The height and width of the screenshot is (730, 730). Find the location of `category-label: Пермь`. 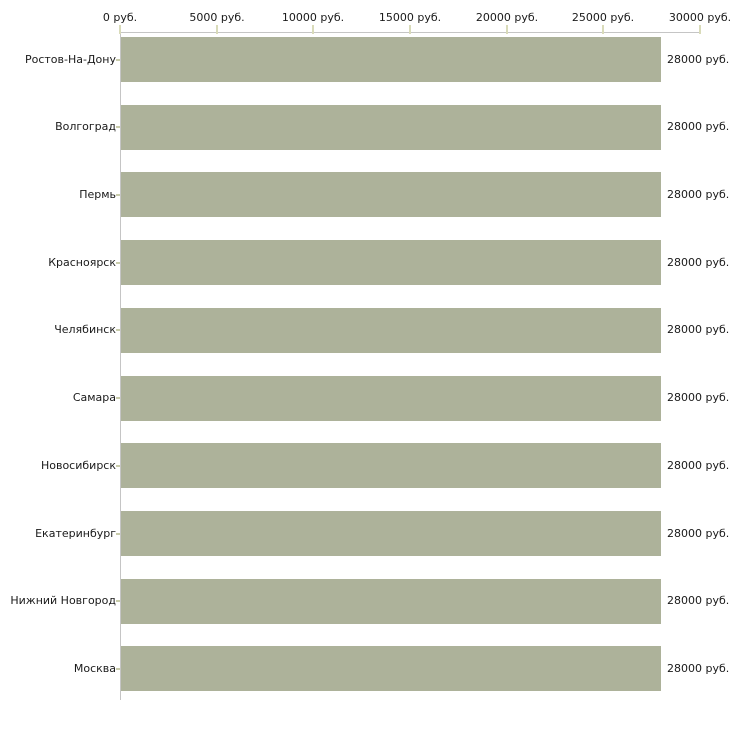

category-label: Пермь is located at coordinates (97, 194).